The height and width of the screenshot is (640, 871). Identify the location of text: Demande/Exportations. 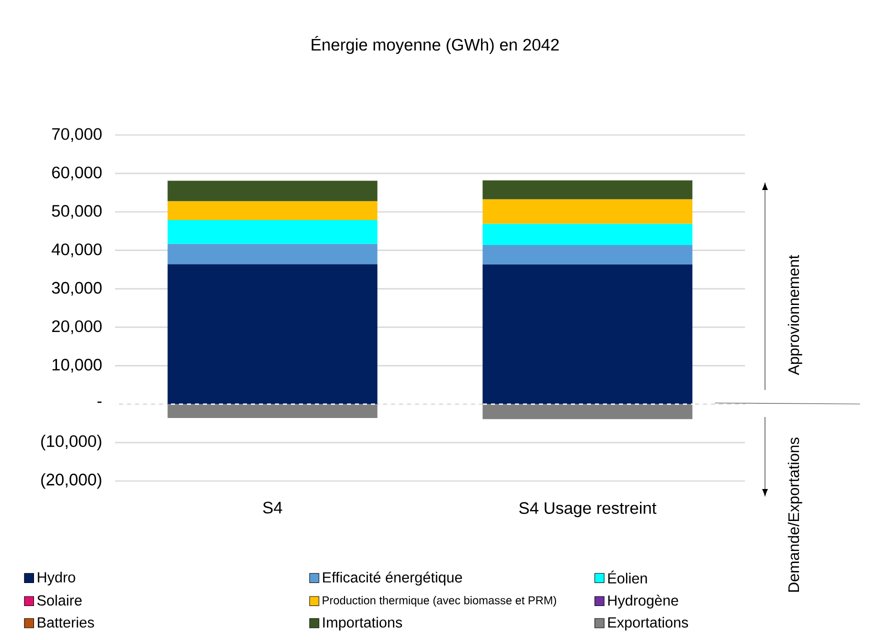
(795, 515).